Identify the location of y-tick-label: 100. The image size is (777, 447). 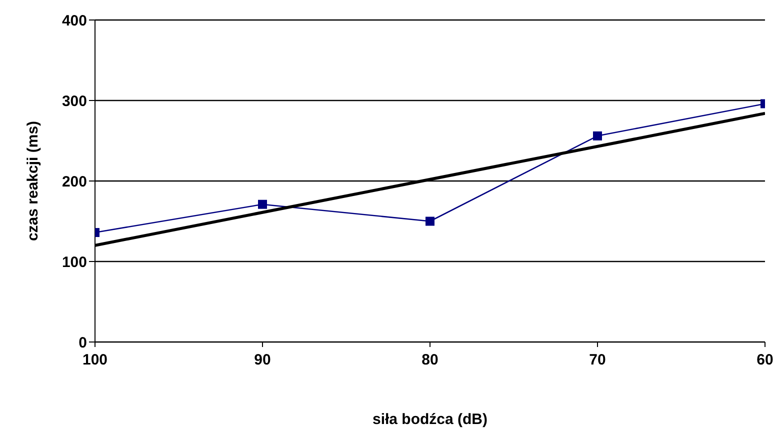
(74, 262).